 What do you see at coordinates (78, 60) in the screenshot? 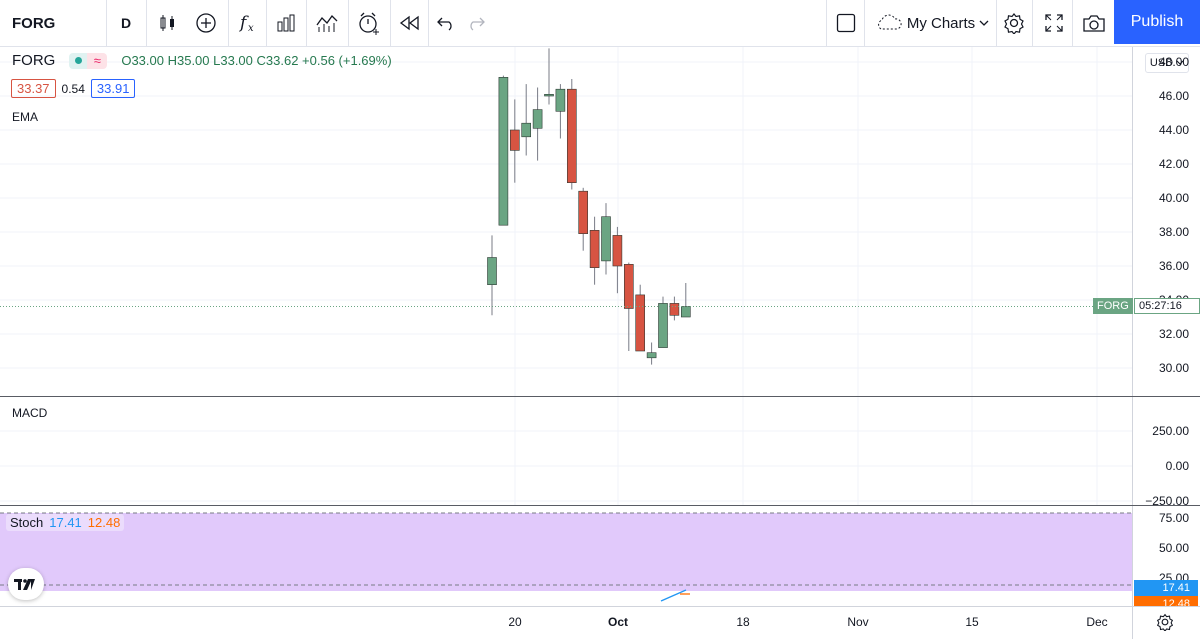
I see `market-open-dot-icon` at bounding box center [78, 60].